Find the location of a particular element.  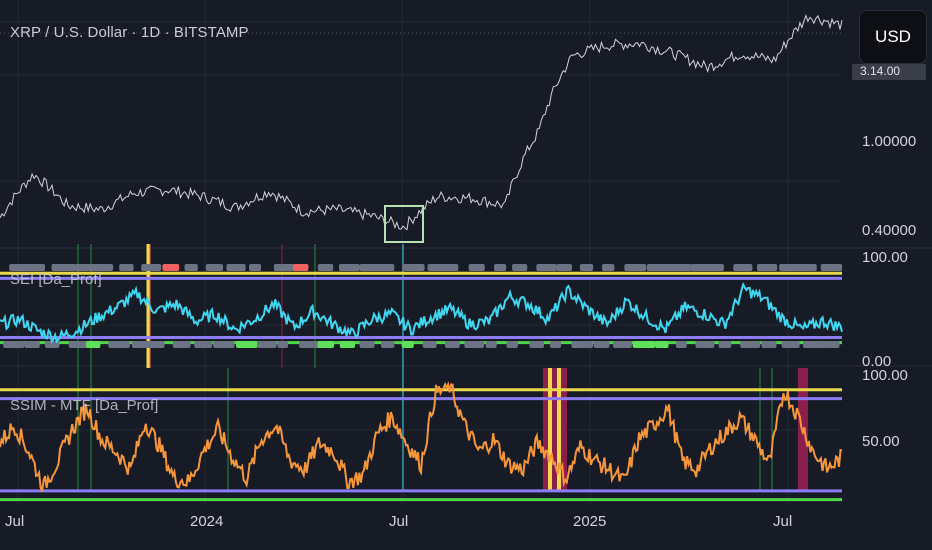

sei-pane-label: SEI [Da_Prof] is located at coordinates (56, 279).